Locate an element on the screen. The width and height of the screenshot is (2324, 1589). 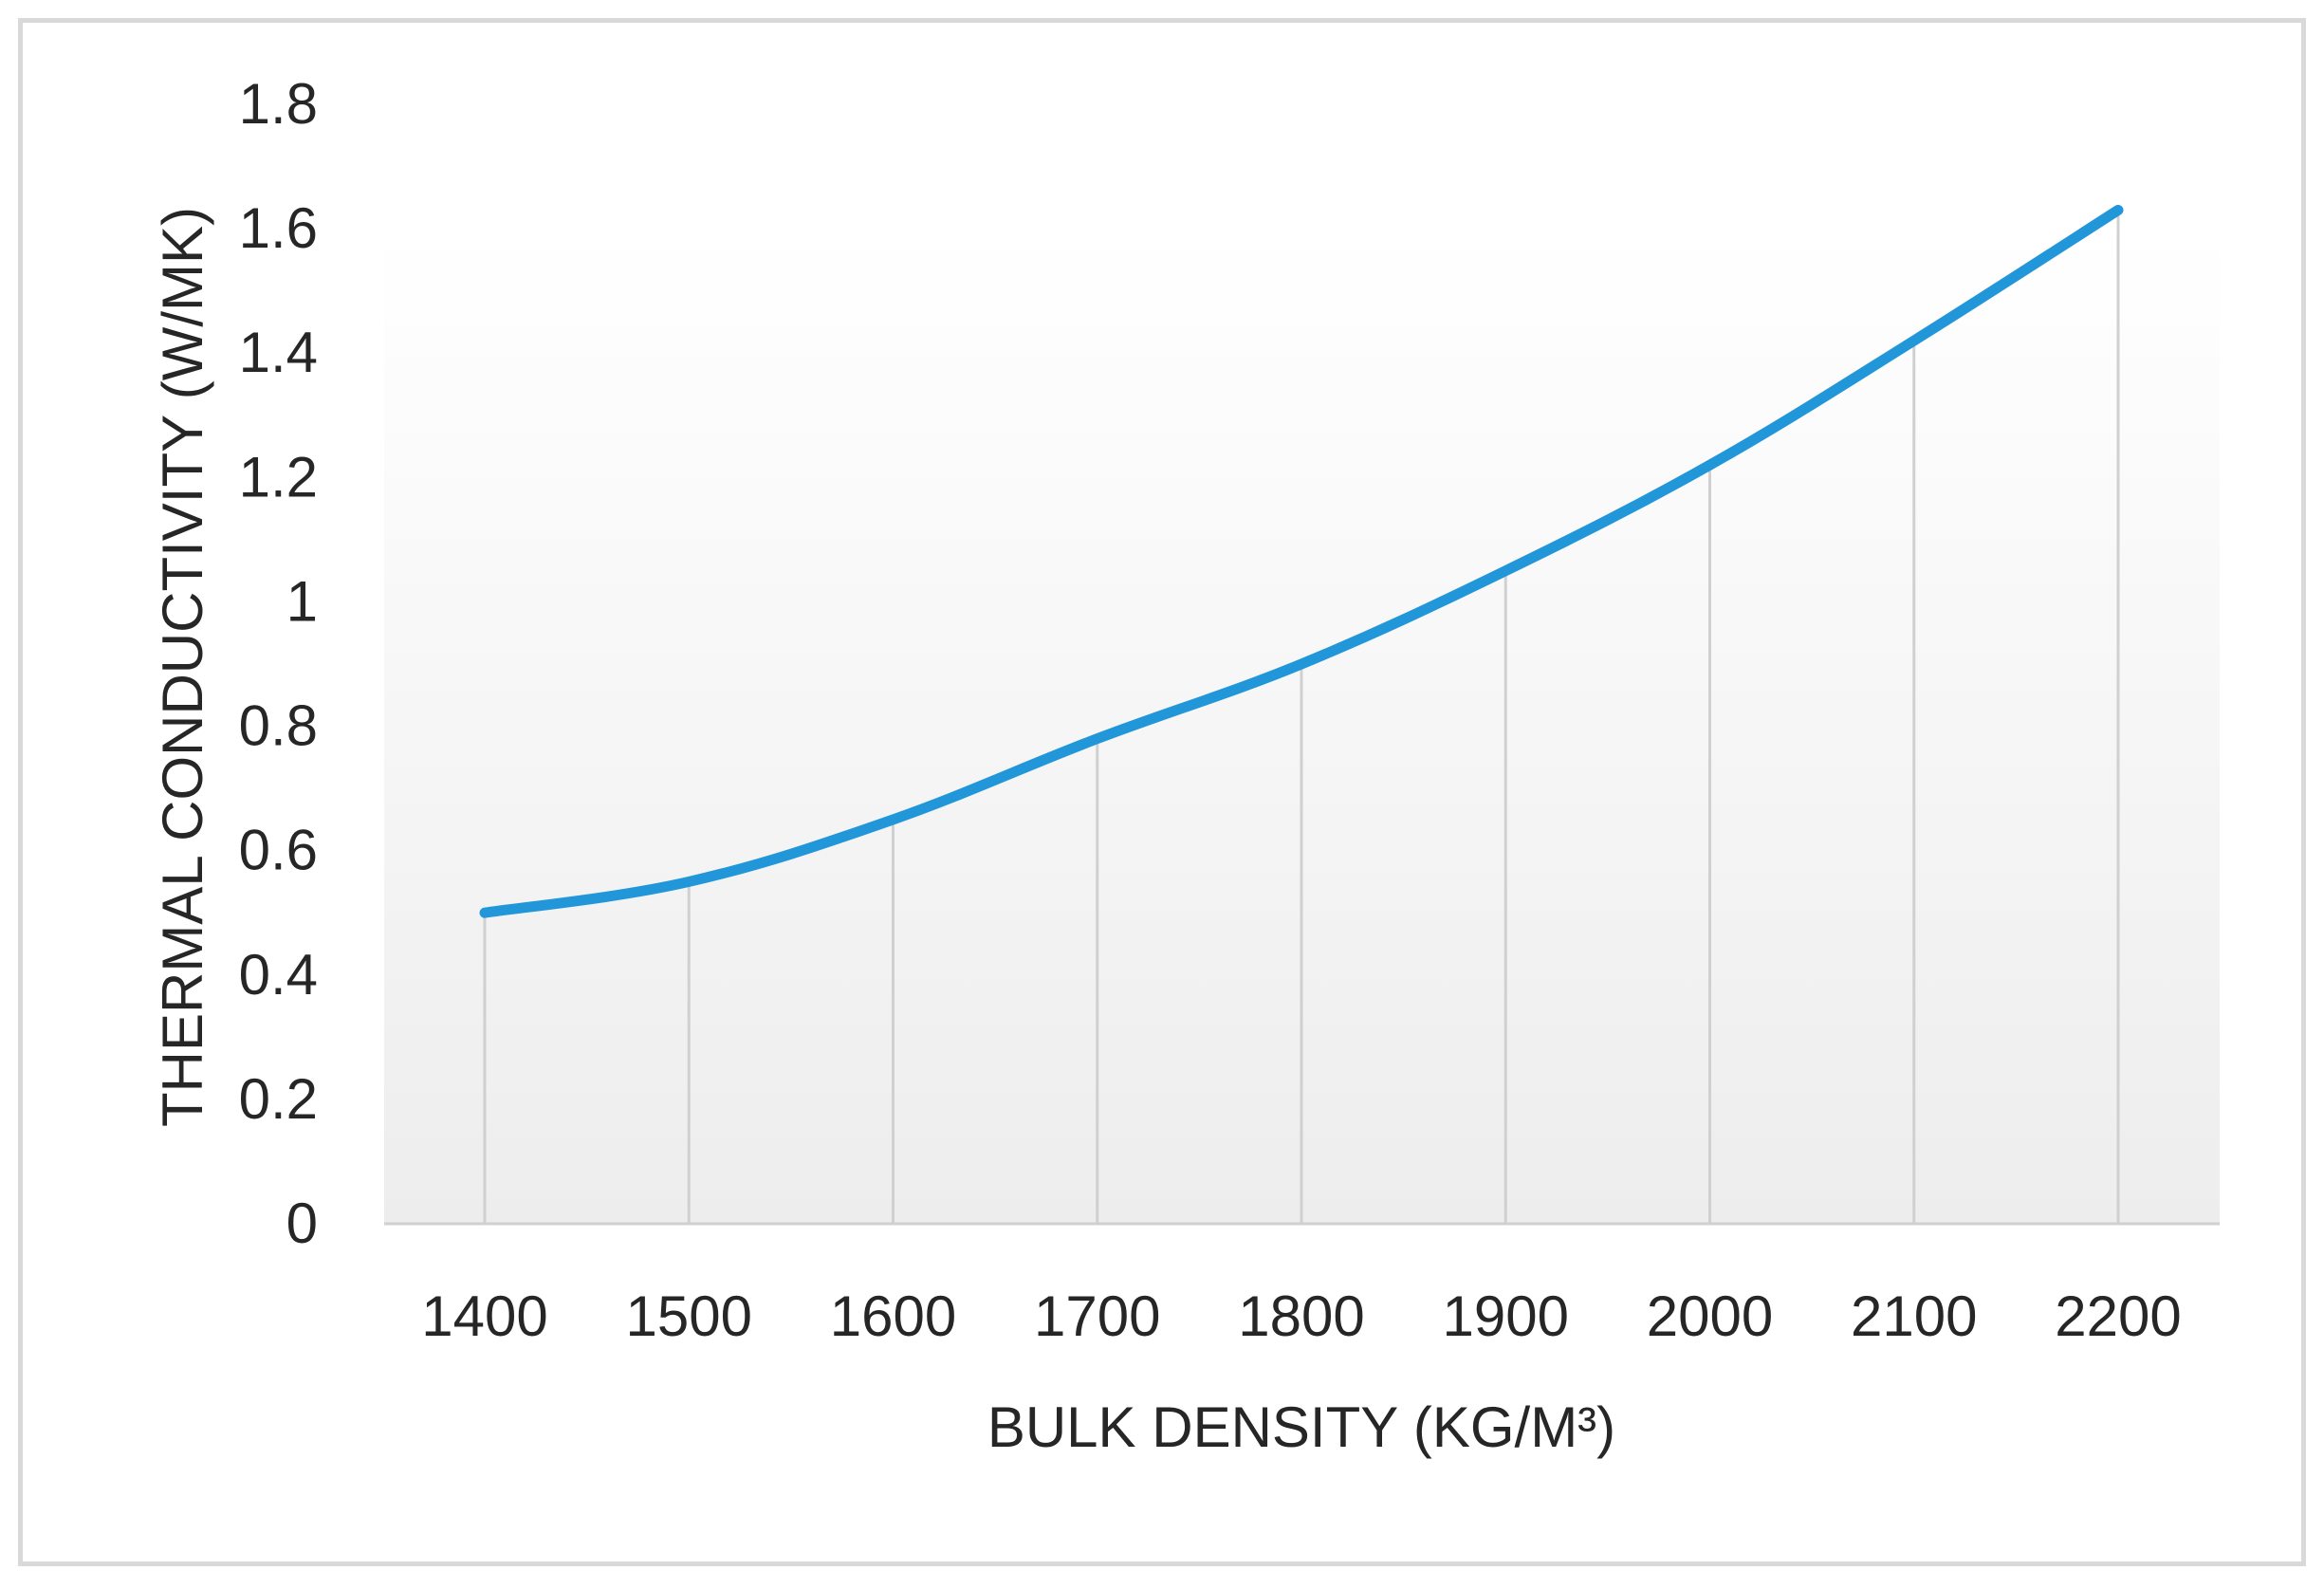
y-axis-title: THERMAL CONDUCTIVITY (W/MK) is located at coordinates (183, 667).